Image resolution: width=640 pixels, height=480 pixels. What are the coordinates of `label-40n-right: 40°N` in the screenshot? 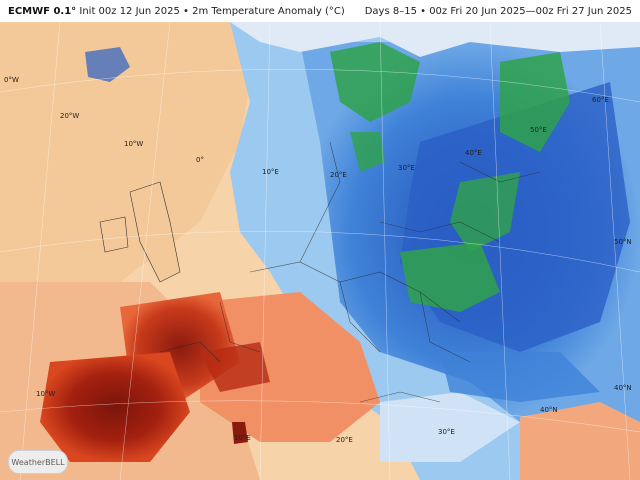 It's located at (623, 388).